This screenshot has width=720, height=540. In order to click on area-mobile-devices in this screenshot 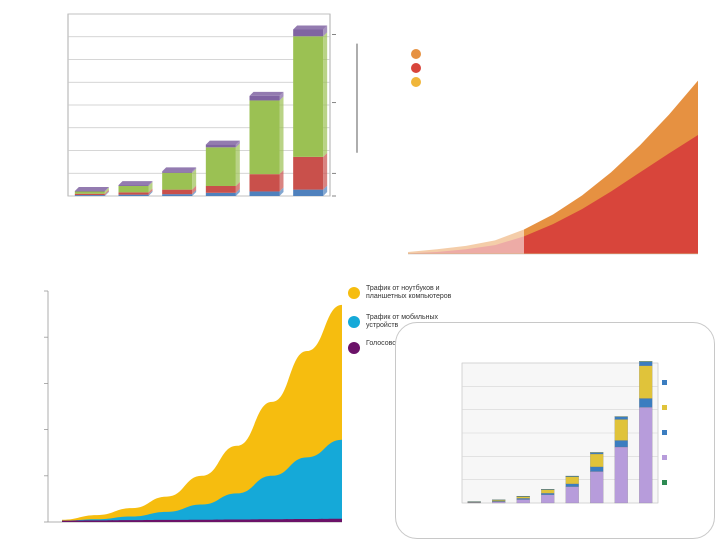, I will do `click(202, 480)`.